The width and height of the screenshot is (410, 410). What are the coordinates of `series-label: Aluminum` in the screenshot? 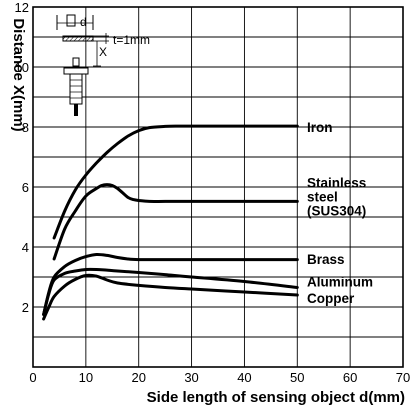 It's located at (340, 282).